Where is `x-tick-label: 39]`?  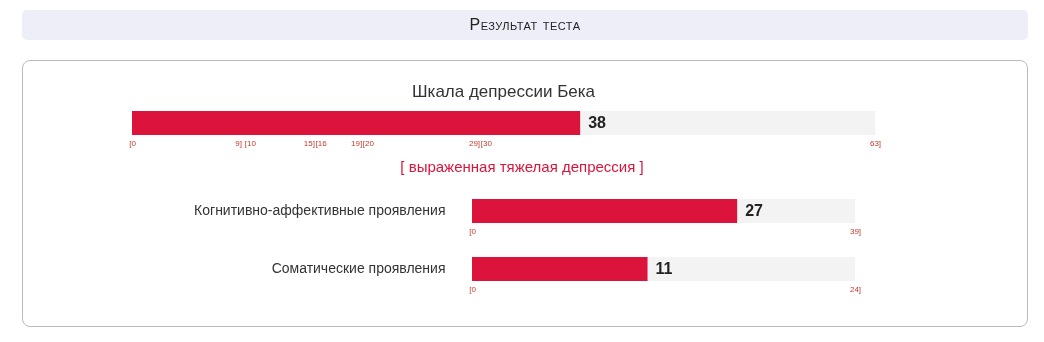
x-tick-label: 39] is located at coordinates (855, 231).